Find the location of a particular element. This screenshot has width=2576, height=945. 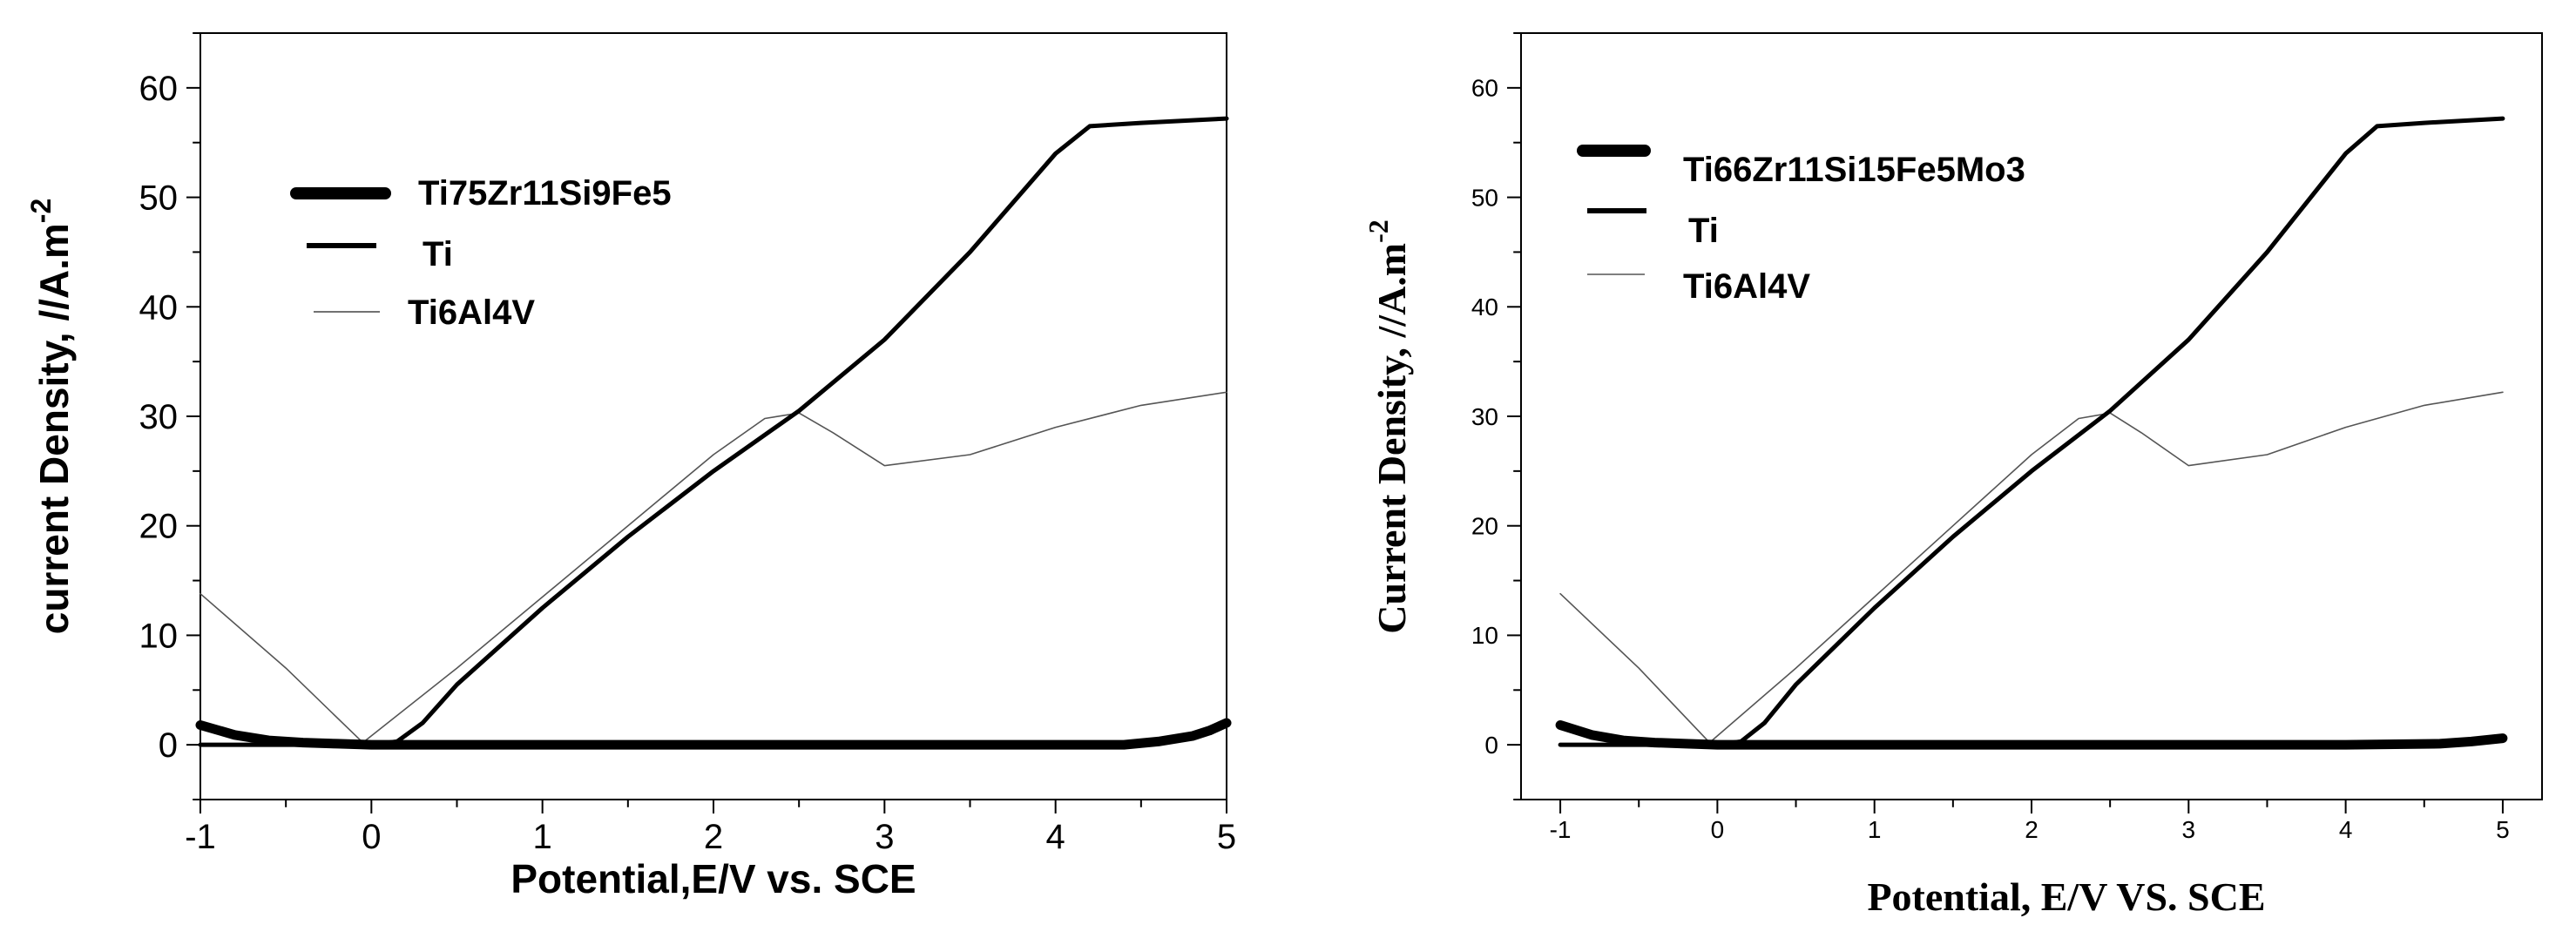

legend: Ti75Zr11Si9Fe5 Ti Ti6Al4V is located at coordinates (481, 253).